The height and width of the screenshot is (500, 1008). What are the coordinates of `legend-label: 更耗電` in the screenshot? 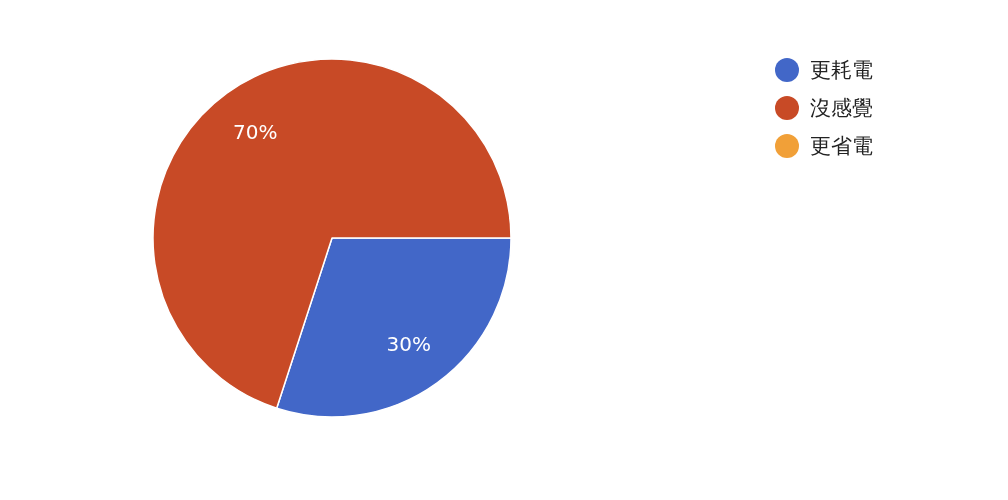 It's located at (841, 70).